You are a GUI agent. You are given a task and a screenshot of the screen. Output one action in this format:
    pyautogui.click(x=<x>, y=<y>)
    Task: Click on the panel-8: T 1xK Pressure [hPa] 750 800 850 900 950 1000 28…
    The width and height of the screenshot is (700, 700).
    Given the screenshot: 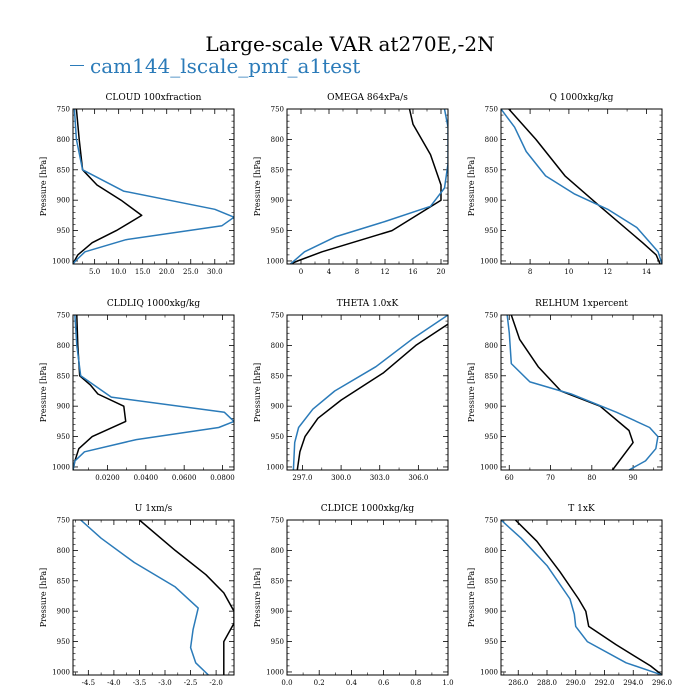 What is the action you would take?
    pyautogui.click(x=569, y=595)
    